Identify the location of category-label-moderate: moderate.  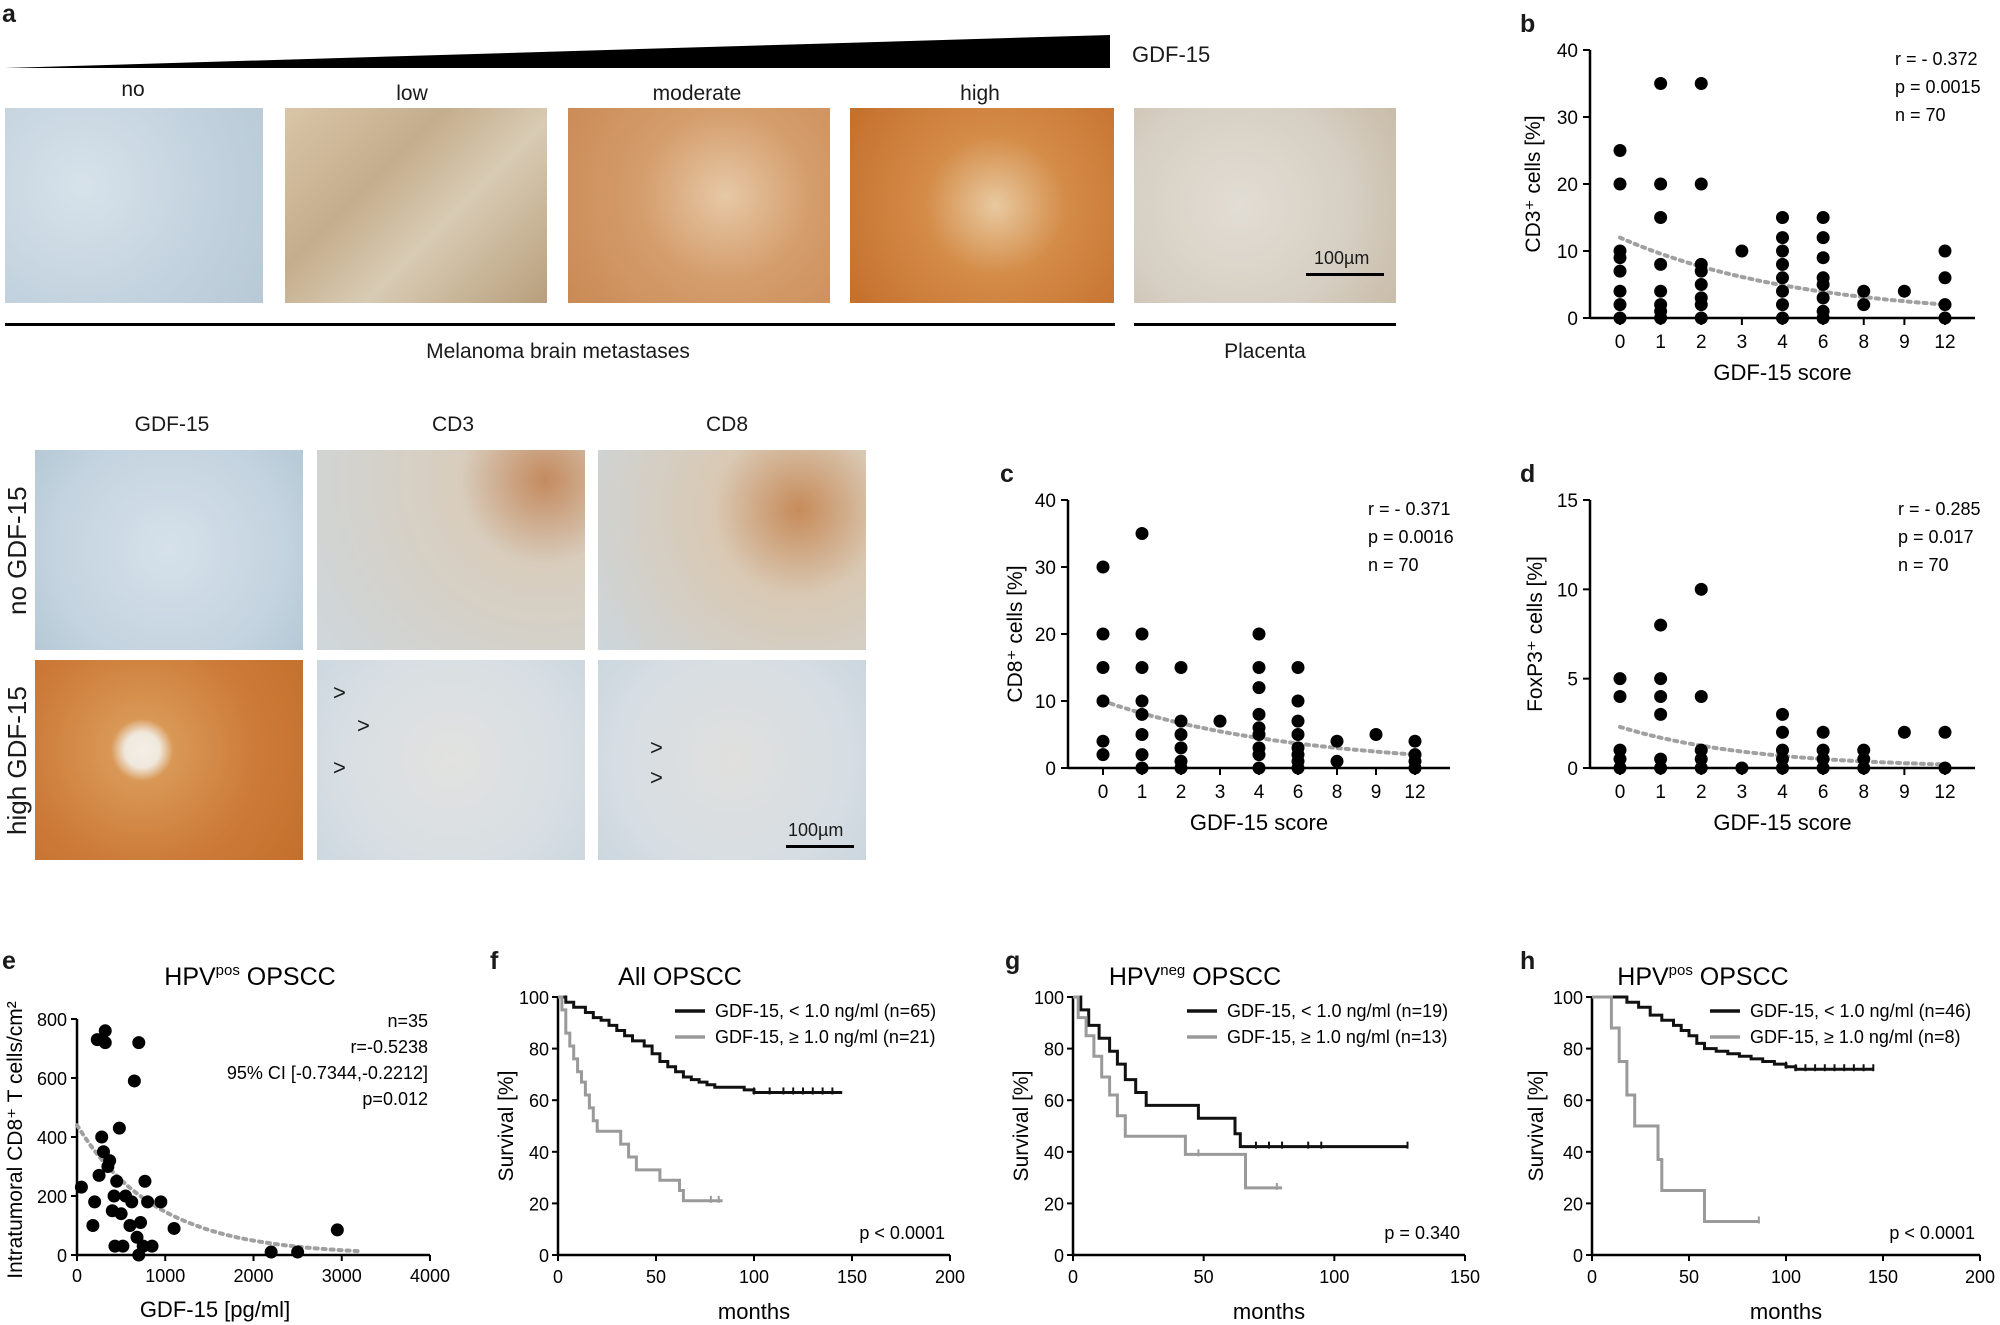
(697, 93).